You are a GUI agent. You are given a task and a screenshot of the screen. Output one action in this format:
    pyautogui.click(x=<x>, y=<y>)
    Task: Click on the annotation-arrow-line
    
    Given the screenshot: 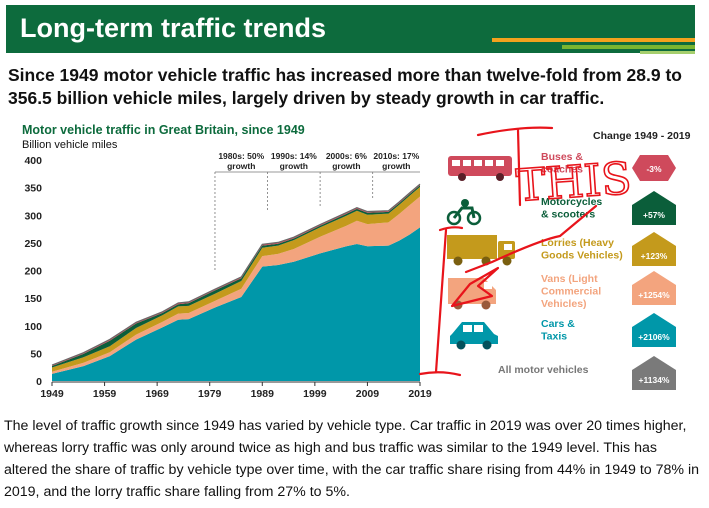 What is the action you would take?
    pyautogui.click(x=531, y=239)
    